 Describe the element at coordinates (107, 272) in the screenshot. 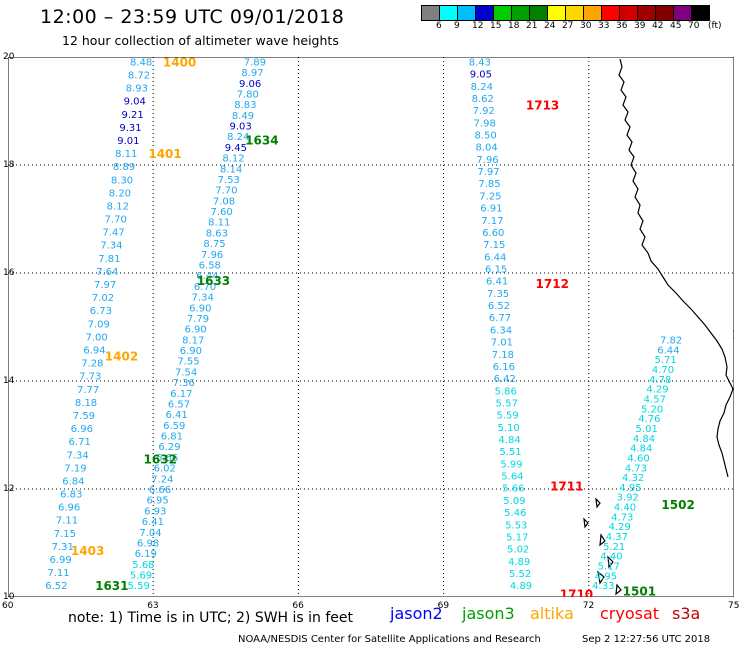

I see `wave-height-value: 7.64` at that location.